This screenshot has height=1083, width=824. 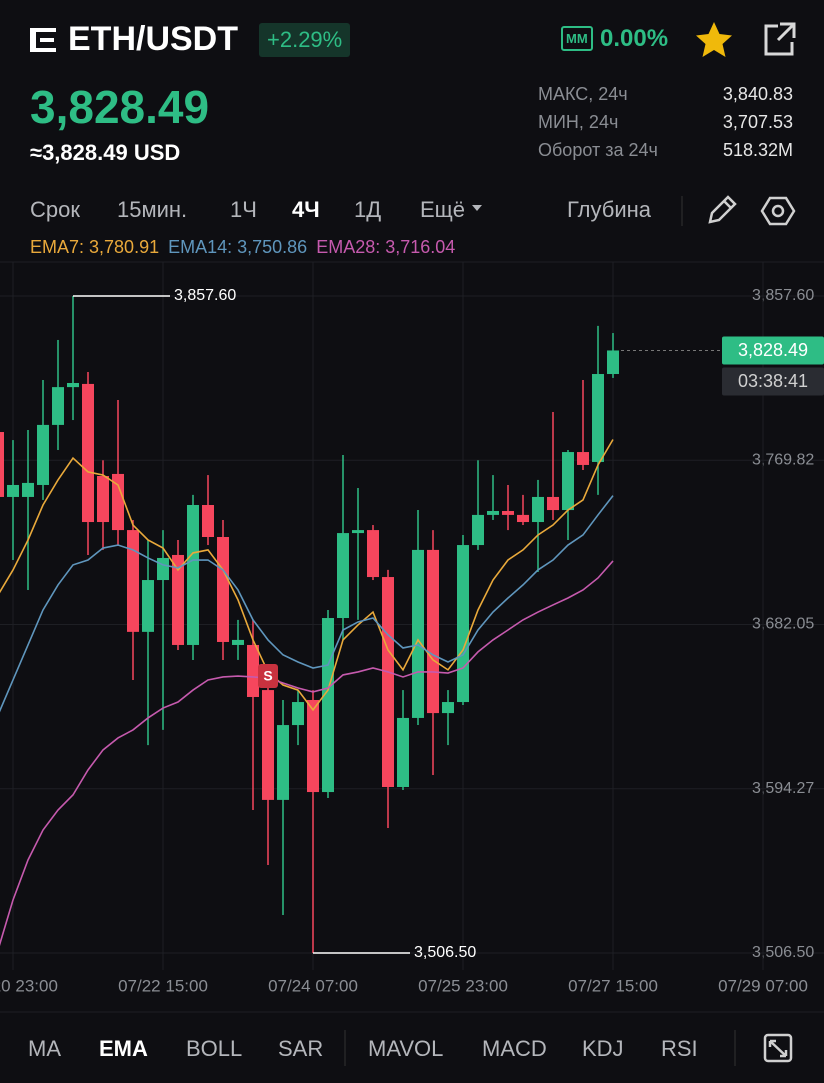 What do you see at coordinates (306, 209) in the screenshot?
I see `tab: 4Ч` at bounding box center [306, 209].